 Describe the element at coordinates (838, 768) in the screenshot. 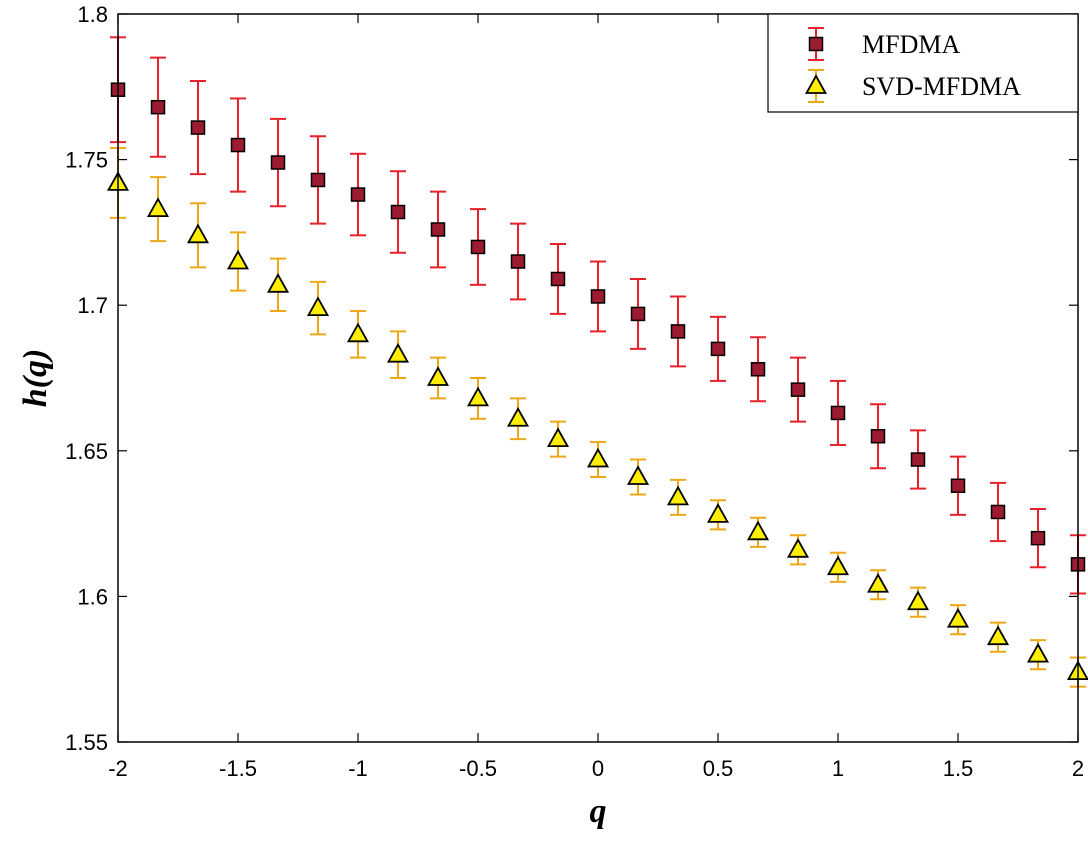

I see `x-tick-label: 1` at that location.